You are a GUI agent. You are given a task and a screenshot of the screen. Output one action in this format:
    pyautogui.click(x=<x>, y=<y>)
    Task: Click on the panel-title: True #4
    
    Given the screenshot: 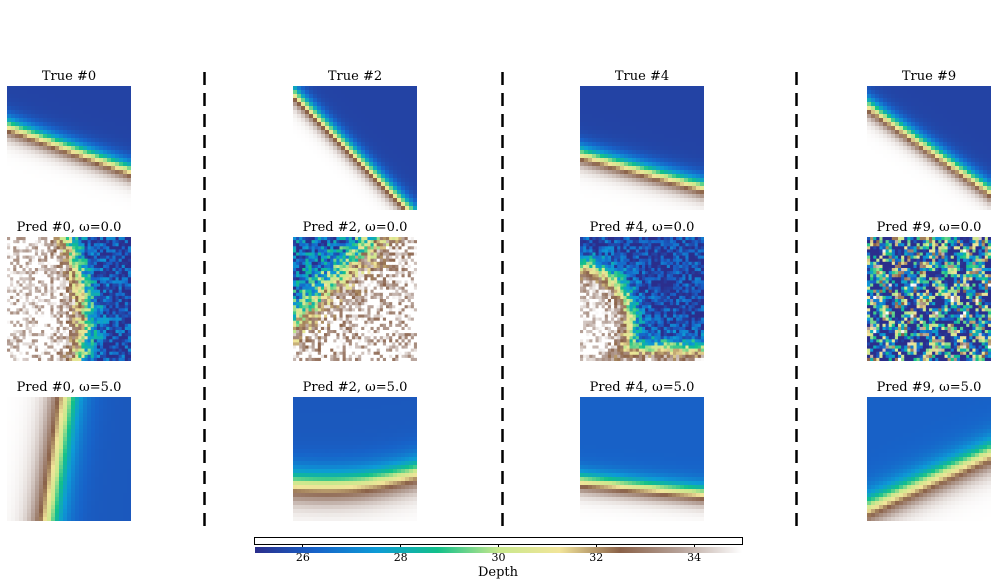 What is the action you would take?
    pyautogui.click(x=642, y=76)
    